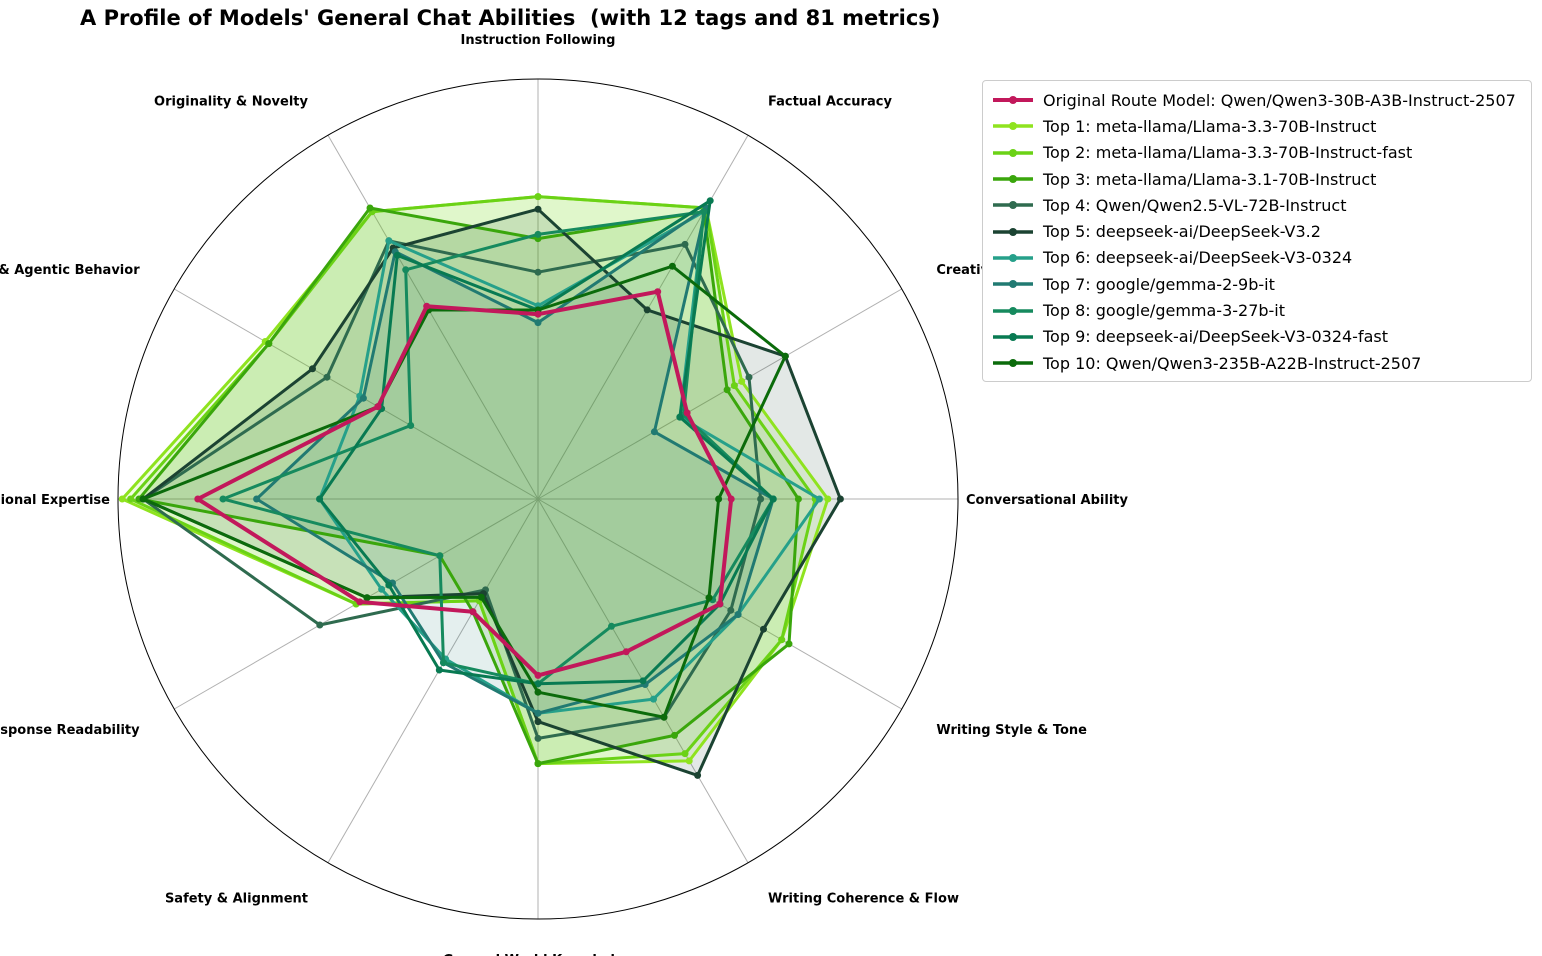 The width and height of the screenshot is (1542, 956). I want to click on category-label: Safety & Alignment, so click(236, 898).